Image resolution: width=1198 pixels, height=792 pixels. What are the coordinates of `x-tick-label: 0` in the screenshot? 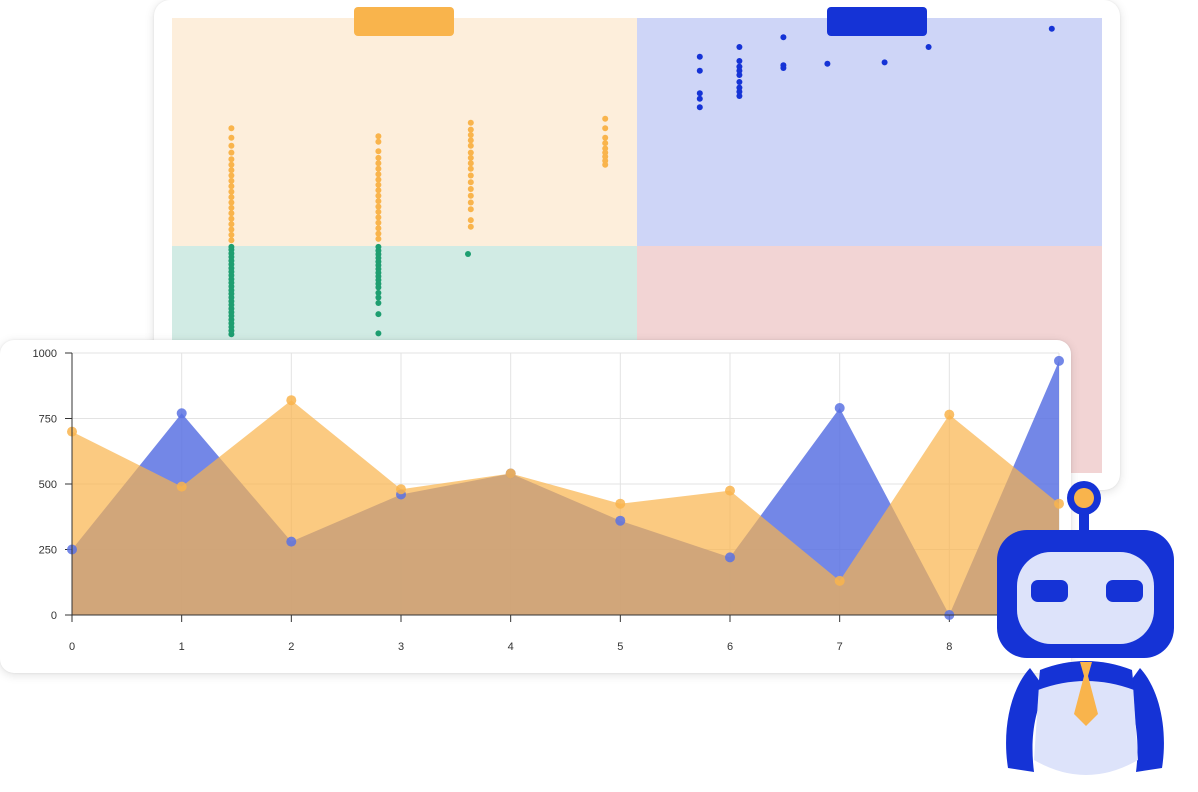 It's located at (72, 647).